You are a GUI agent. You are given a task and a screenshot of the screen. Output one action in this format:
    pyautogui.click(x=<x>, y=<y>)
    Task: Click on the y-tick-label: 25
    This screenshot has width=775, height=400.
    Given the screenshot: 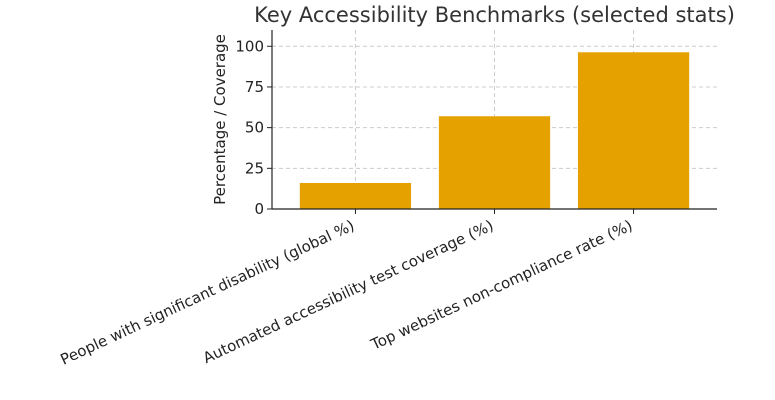 What is the action you would take?
    pyautogui.click(x=254, y=168)
    